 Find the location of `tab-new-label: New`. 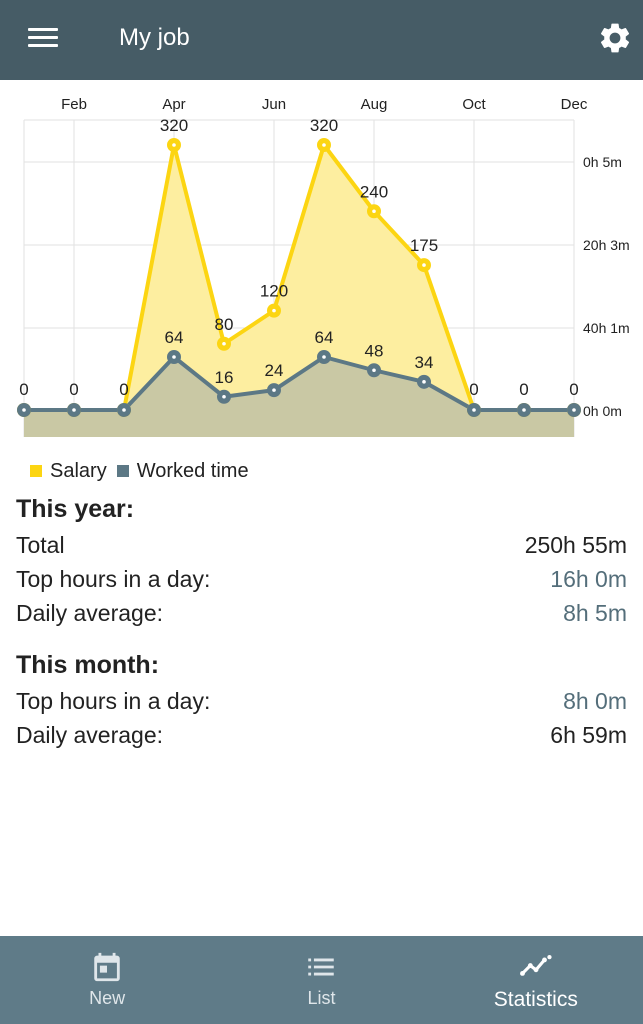

tab-new-label: New is located at coordinates (107, 998).